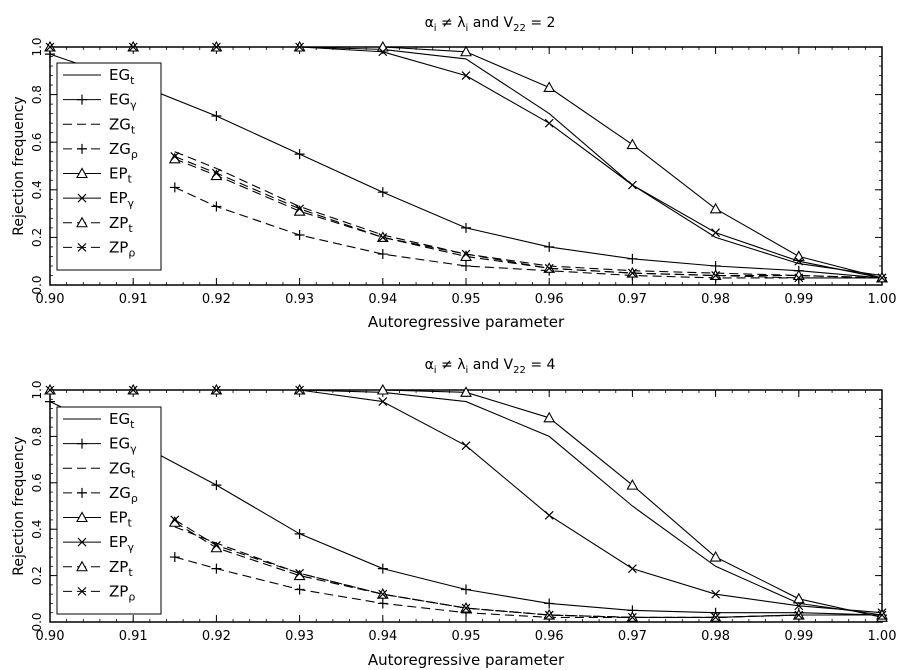  What do you see at coordinates (50, 636) in the screenshot?
I see `x-tick-label: 0.90` at bounding box center [50, 636].